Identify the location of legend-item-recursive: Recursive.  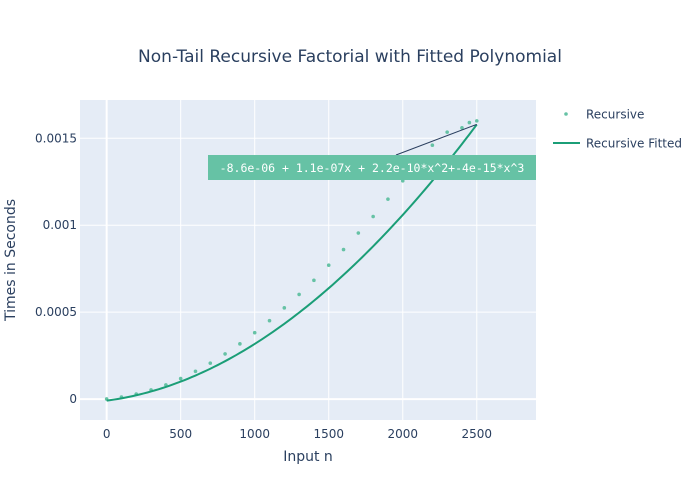
(604, 115).